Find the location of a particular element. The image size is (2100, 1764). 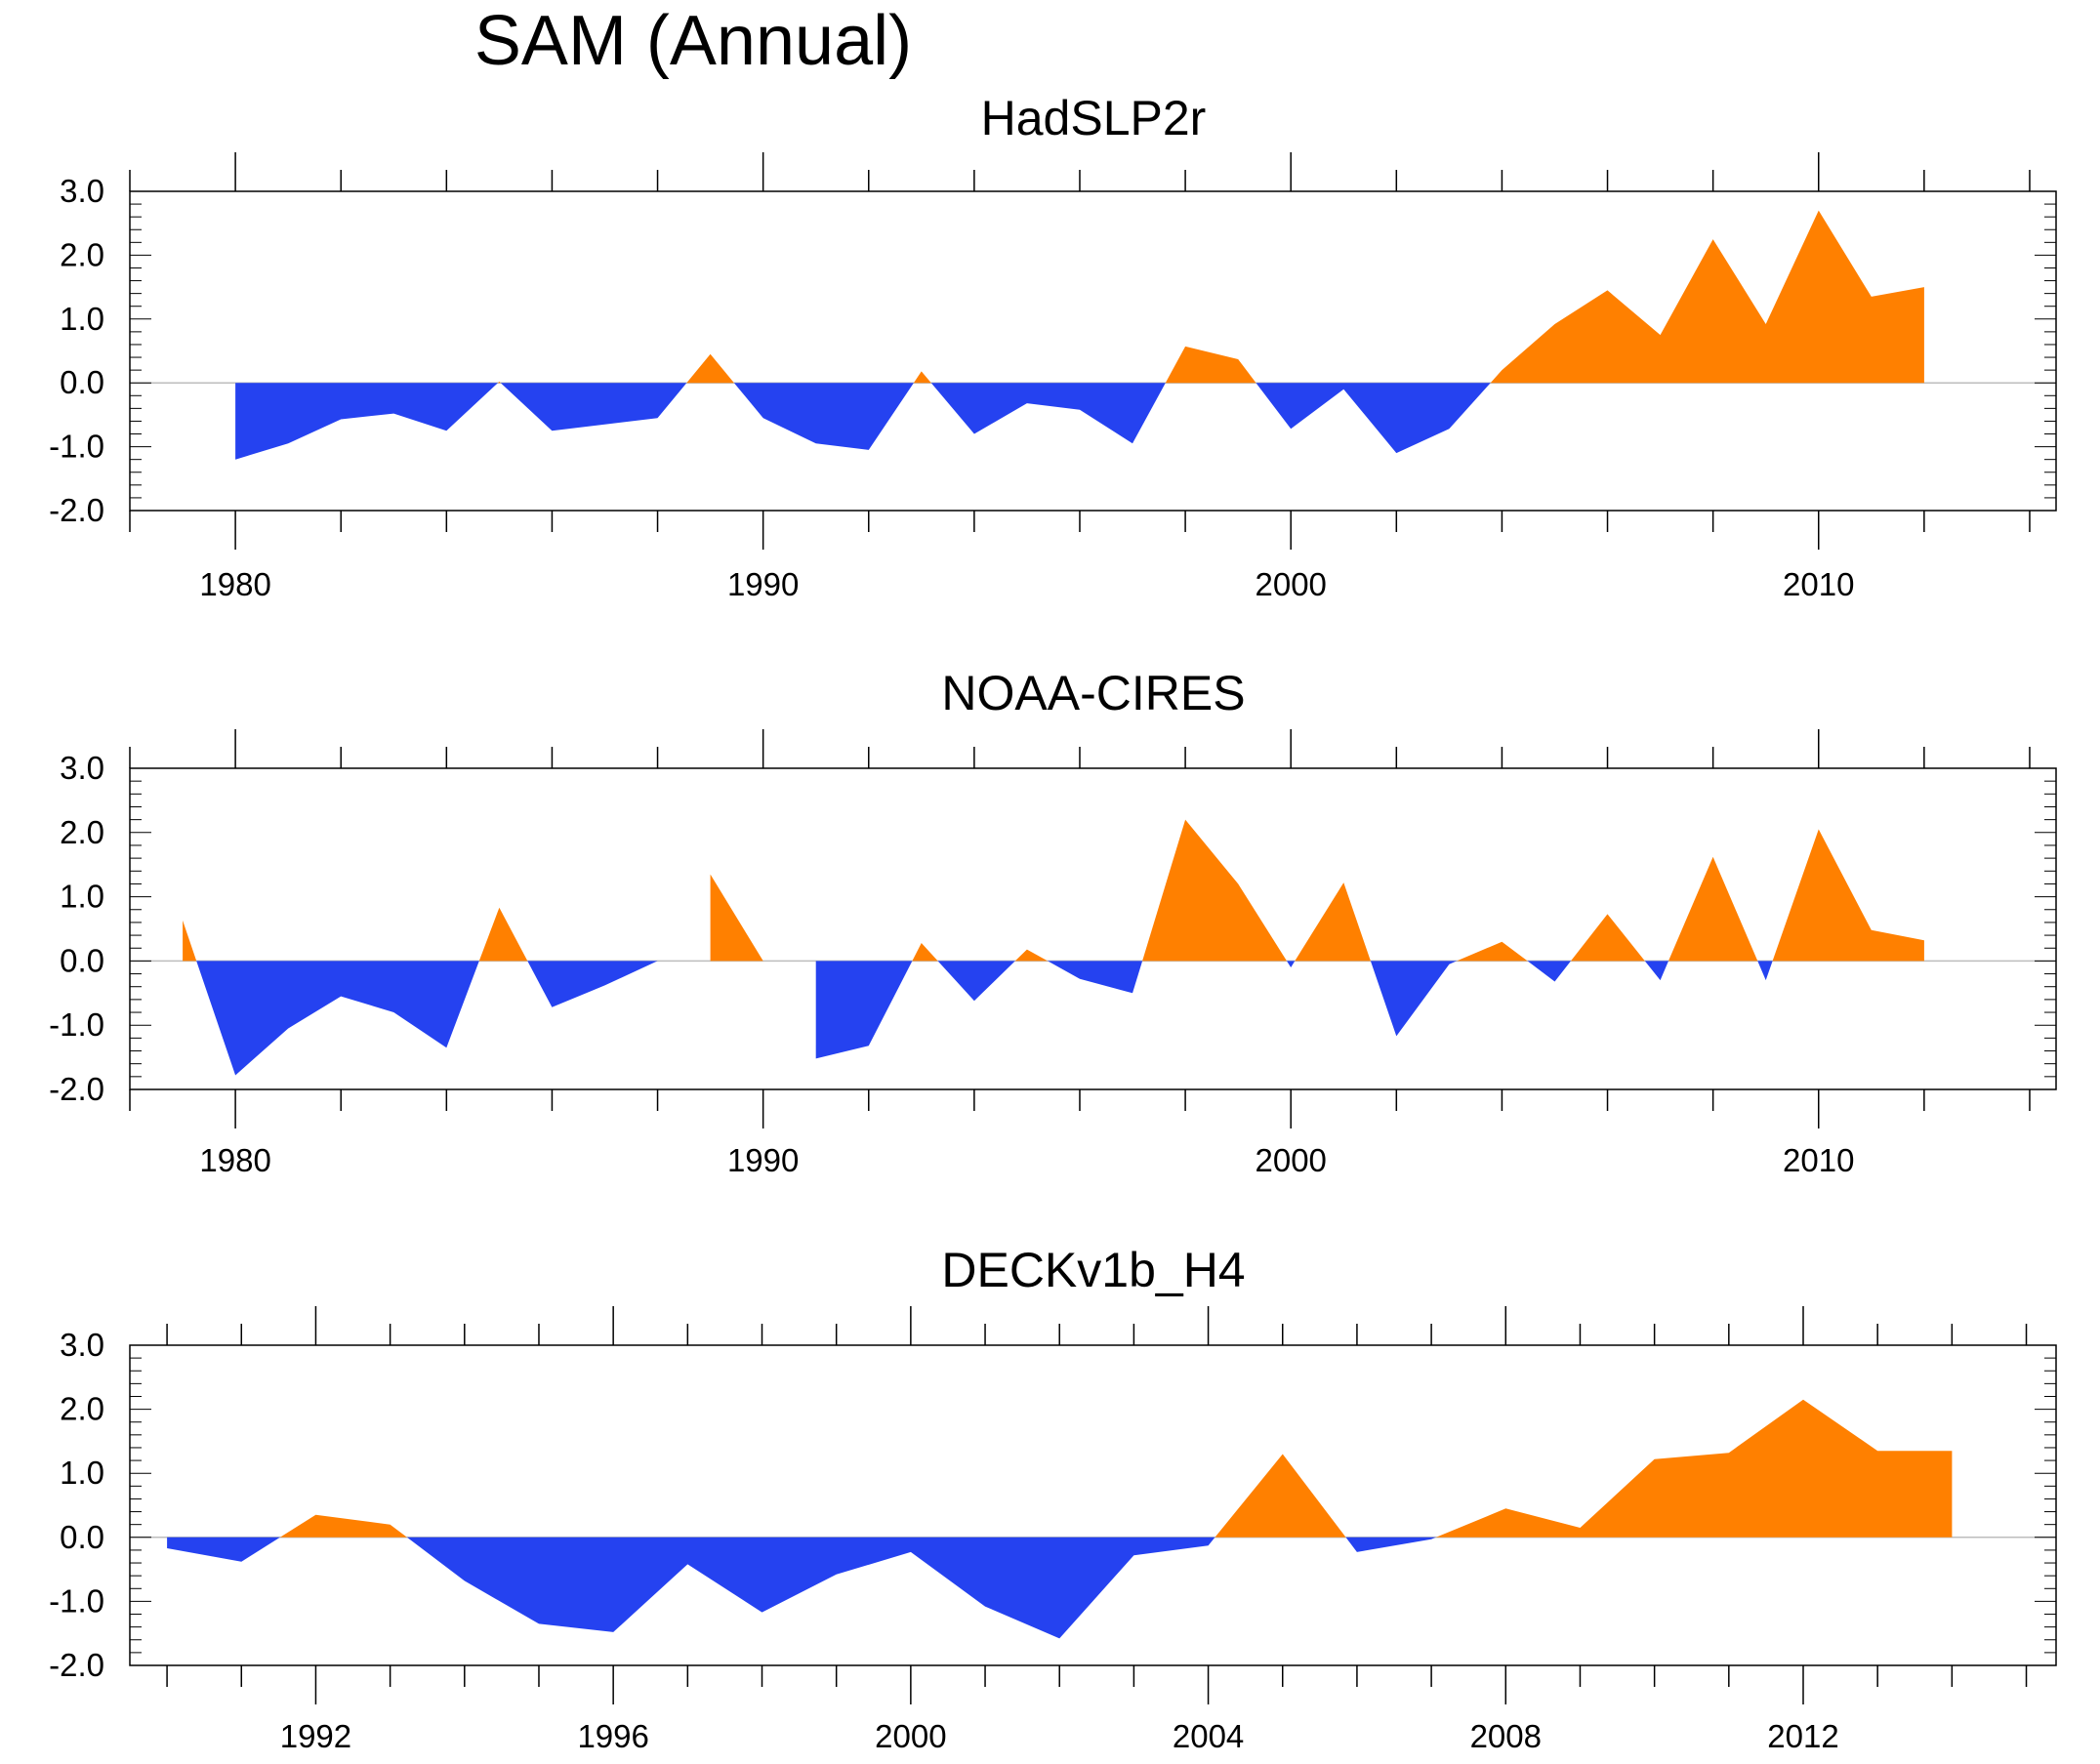

panel-title: DECKv1b_H4 is located at coordinates (1093, 1270).